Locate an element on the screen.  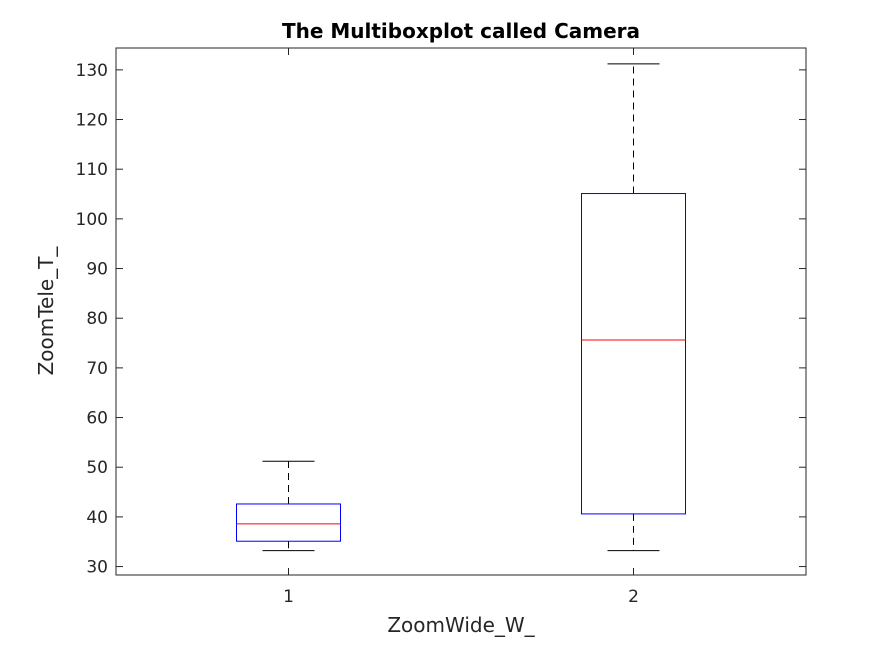
y-tick-label: 80 is located at coordinates (97, 319).